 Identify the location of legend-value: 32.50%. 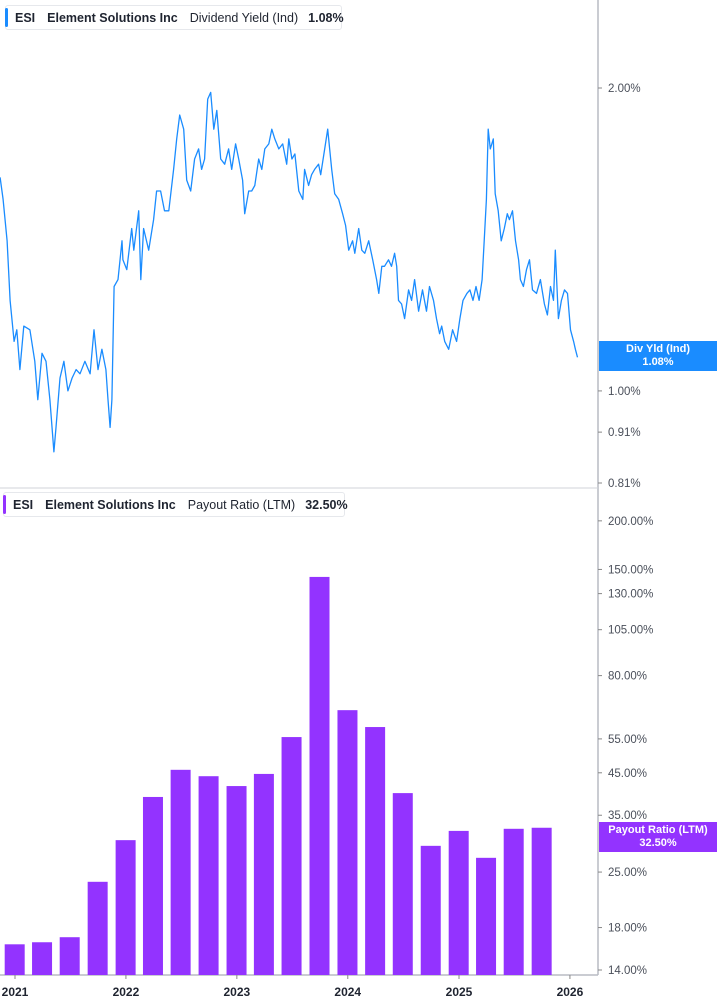
(326, 504).